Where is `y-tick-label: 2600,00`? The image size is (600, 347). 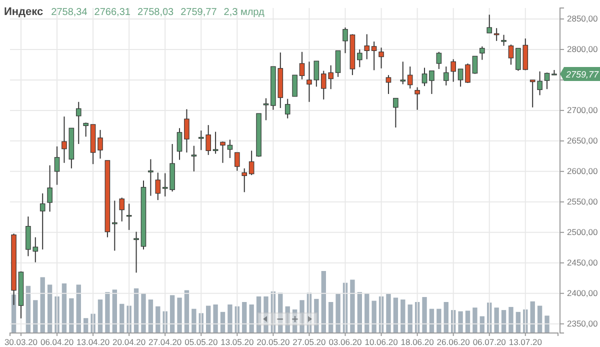 y-tick-label: 2600,00 is located at coordinates (582, 171).